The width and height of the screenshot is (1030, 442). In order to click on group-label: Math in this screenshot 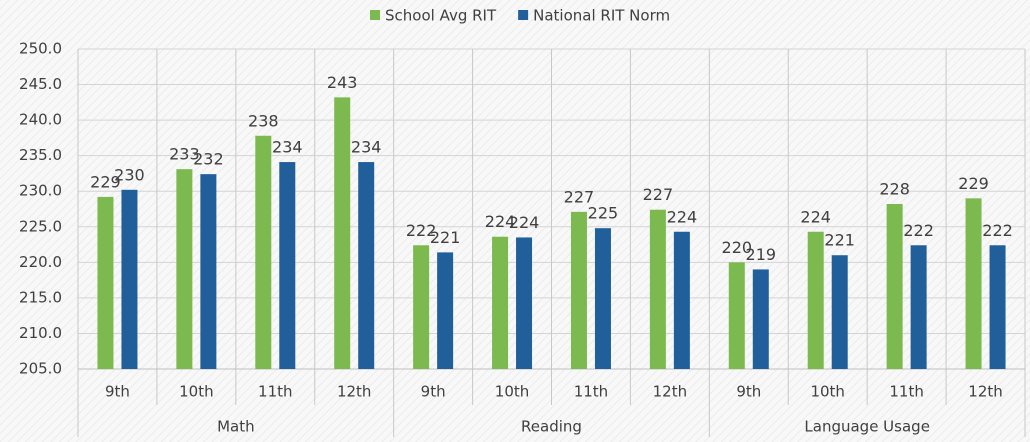, I will do `click(236, 427)`.